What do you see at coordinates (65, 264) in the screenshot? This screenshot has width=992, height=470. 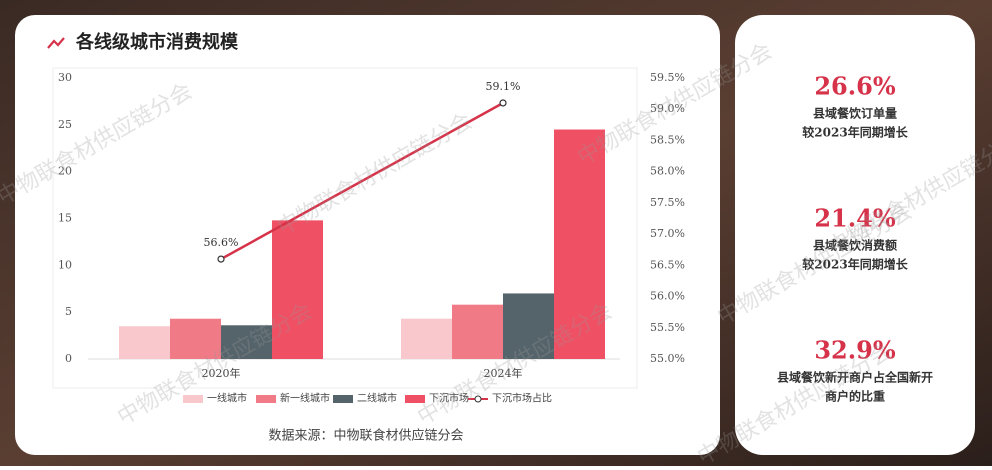 I see `y-tick-label: 10` at bounding box center [65, 264].